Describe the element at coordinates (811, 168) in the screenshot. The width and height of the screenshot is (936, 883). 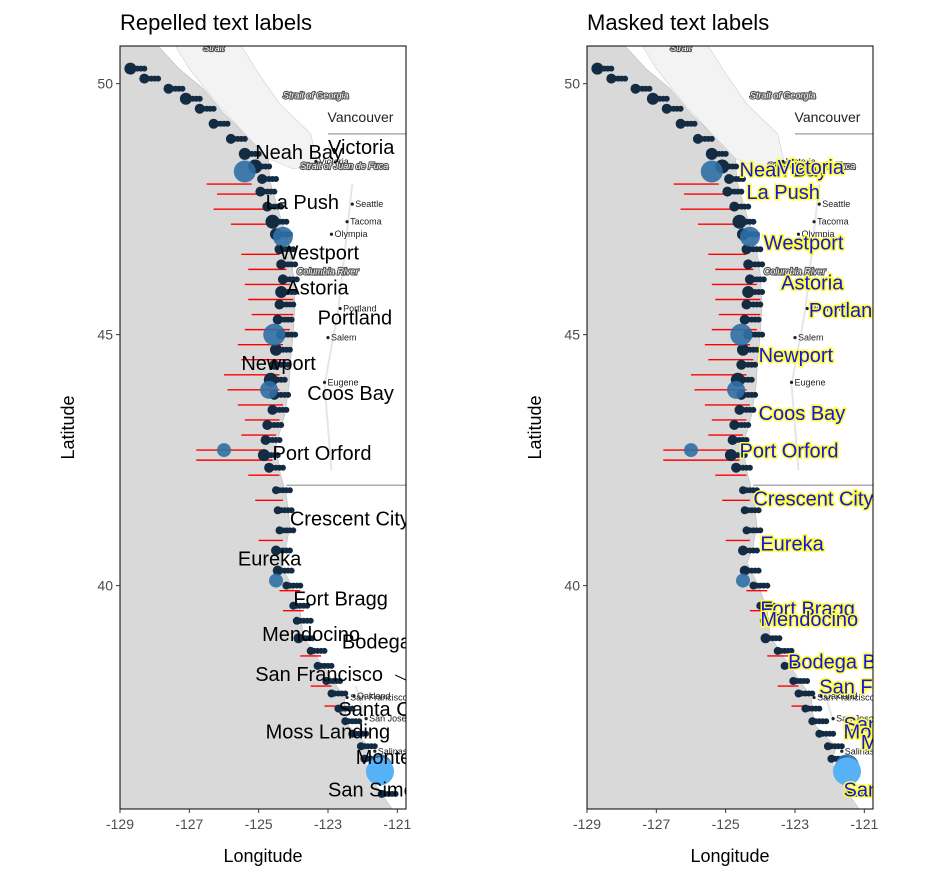
I see `place-label: Victoria` at that location.